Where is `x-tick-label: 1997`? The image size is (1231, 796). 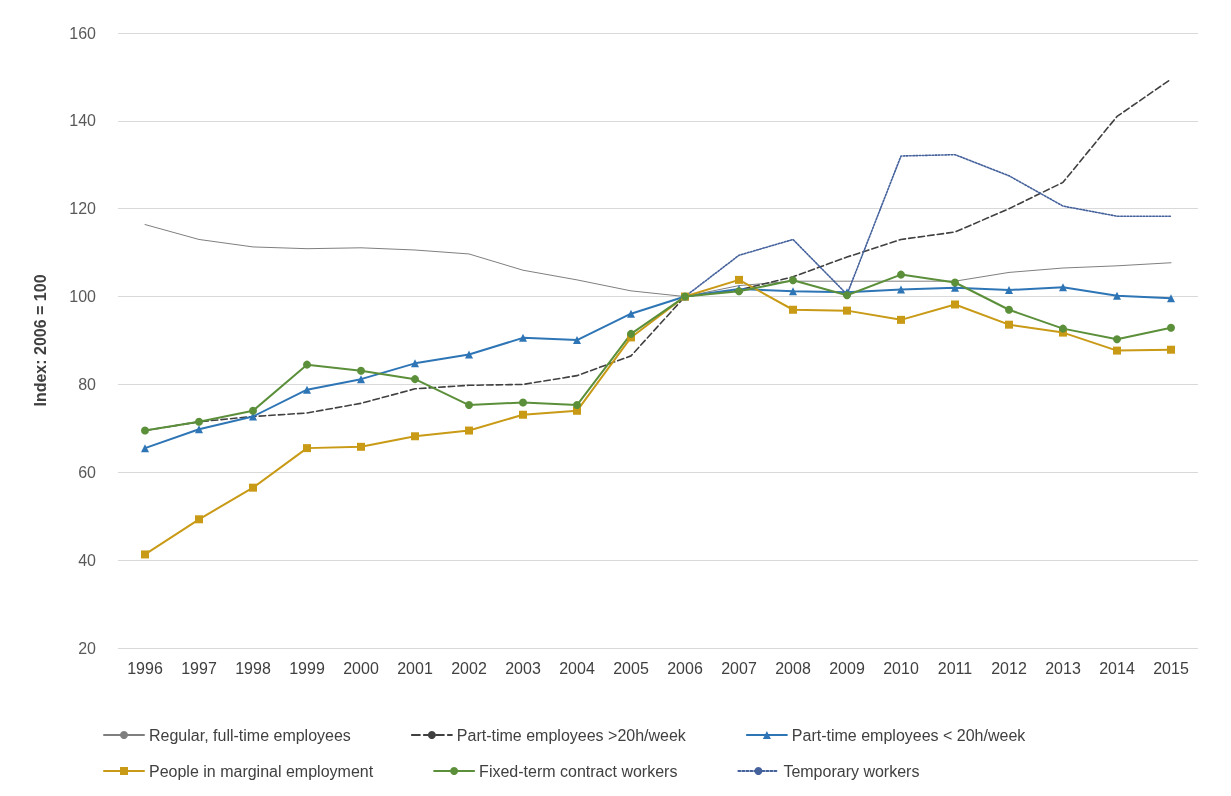
x-tick-label: 1997 is located at coordinates (199, 668).